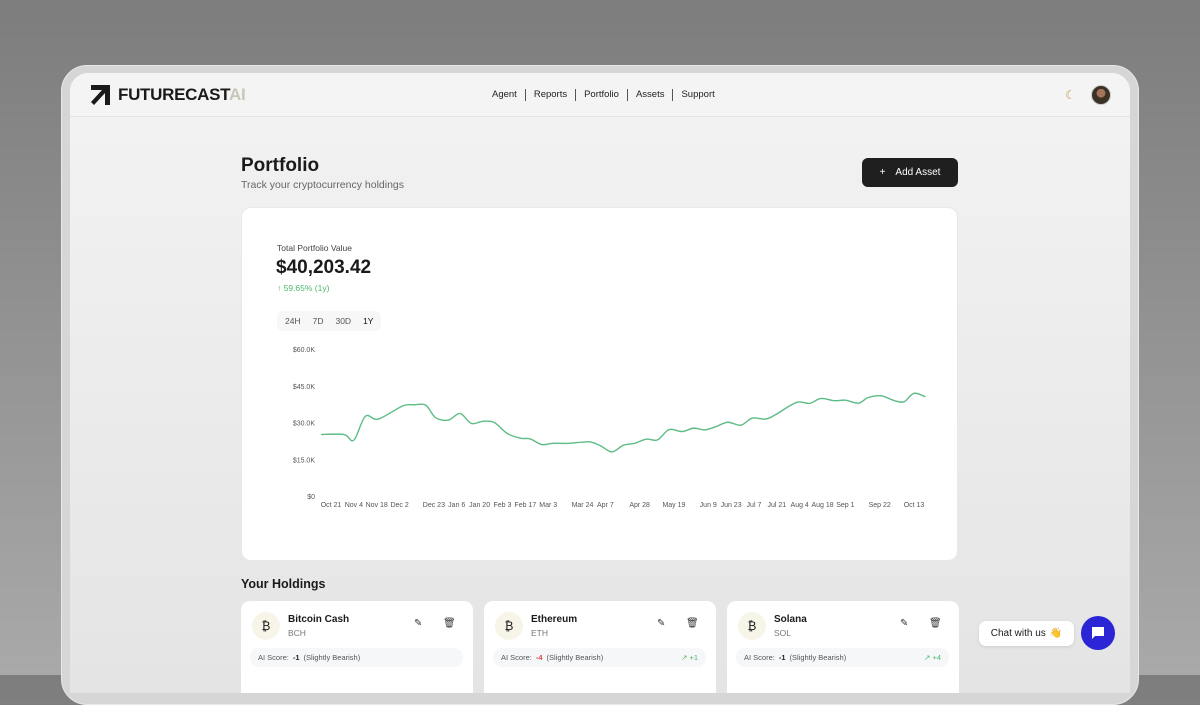 This screenshot has height=705, width=1200. What do you see at coordinates (324, 267) in the screenshot?
I see `total-value: $40,203.42` at bounding box center [324, 267].